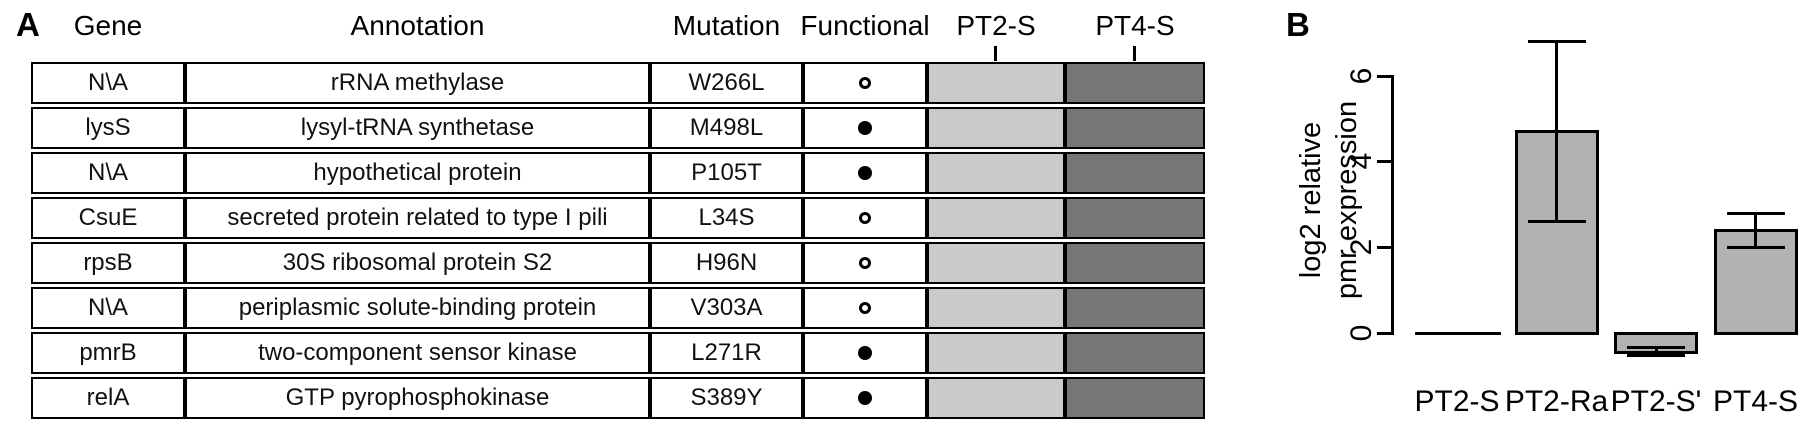  I want to click on table-row: rpsB 30S ribosomal protein S2 H96N, so click(618, 263).